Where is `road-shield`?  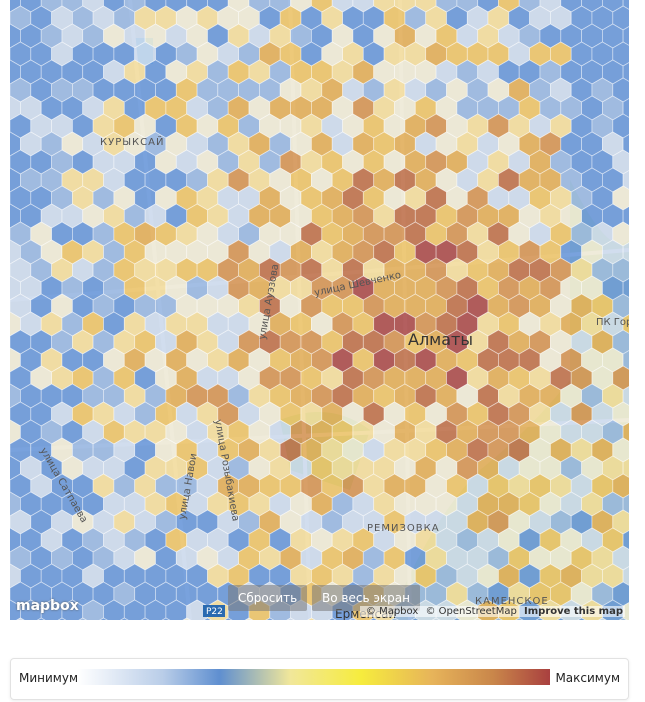
road-shield is located at coordinates (214, 611).